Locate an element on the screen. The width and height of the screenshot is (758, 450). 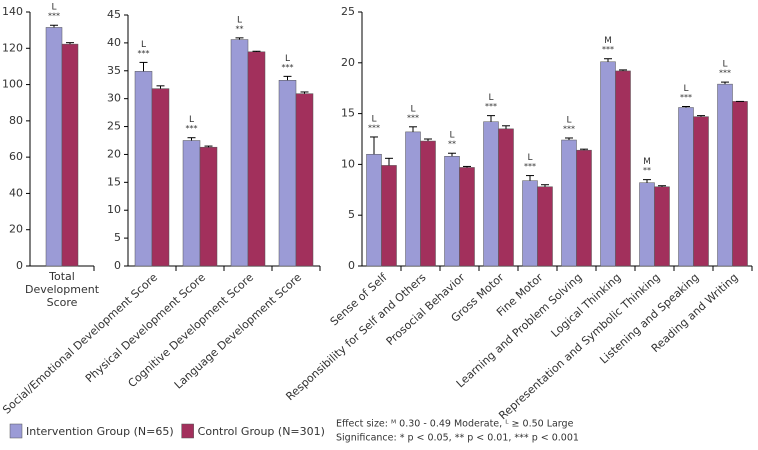
x-tick-label: Total Development Score is located at coordinates (62, 289).